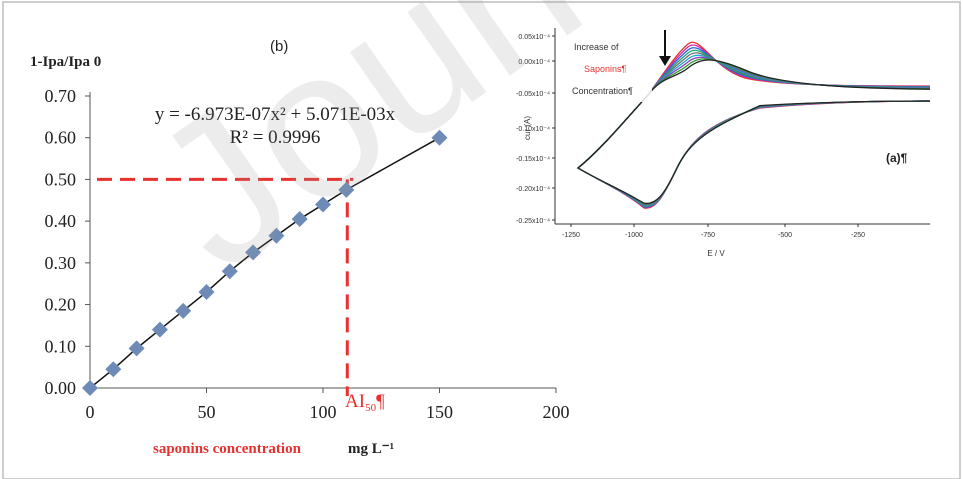  I want to click on inset-x-tick-label: -1250, so click(571, 235).